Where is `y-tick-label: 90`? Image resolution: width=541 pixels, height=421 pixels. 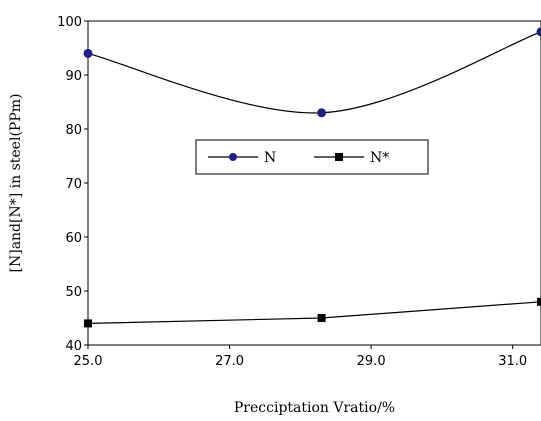 y-tick-label: 90 is located at coordinates (73, 76).